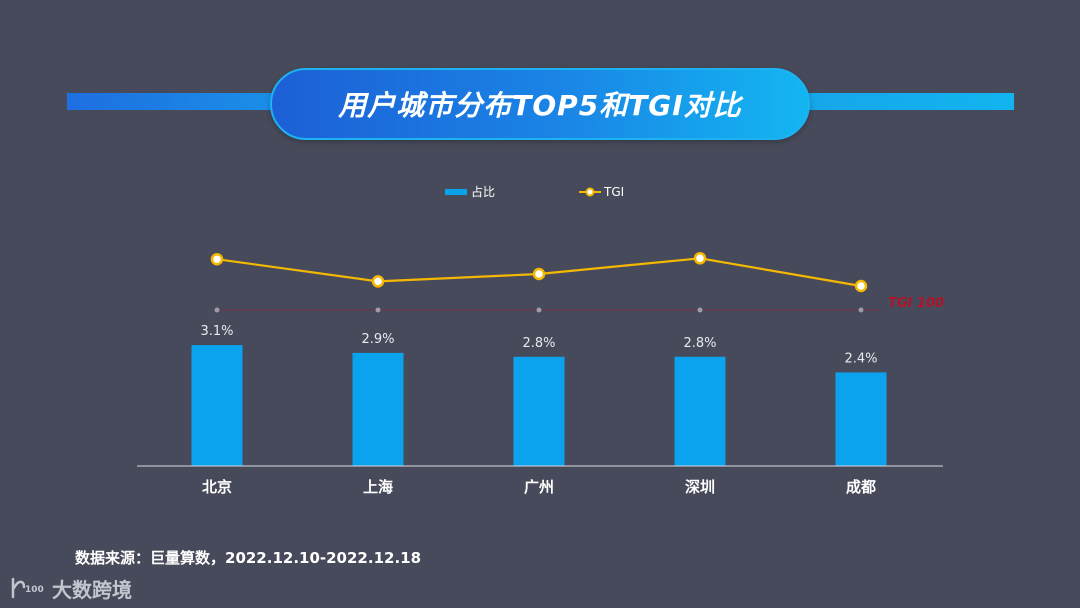  What do you see at coordinates (248, 558) in the screenshot?
I see `data-source: 数据来源：巨量算数，2022.12.10-2022.12.18` at bounding box center [248, 558].